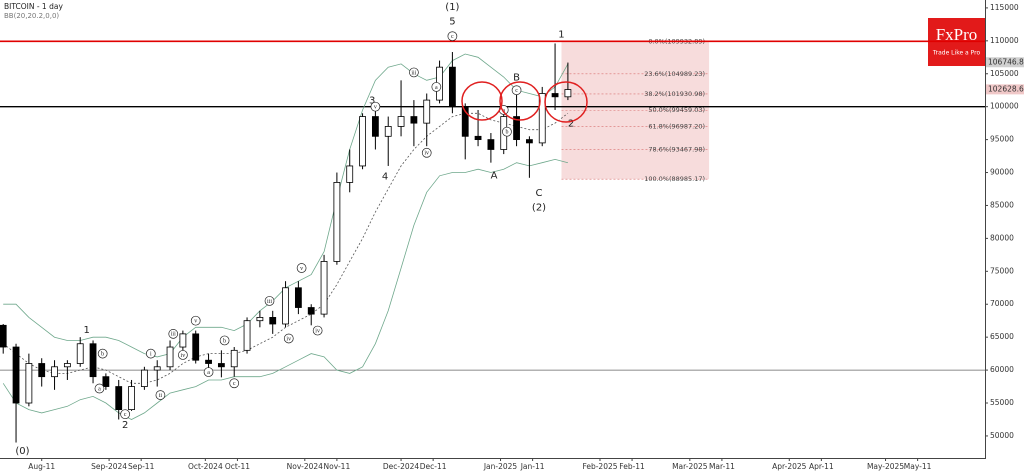 The width and height of the screenshot is (1024, 474). I want to click on wave-label: ii, so click(161, 396).